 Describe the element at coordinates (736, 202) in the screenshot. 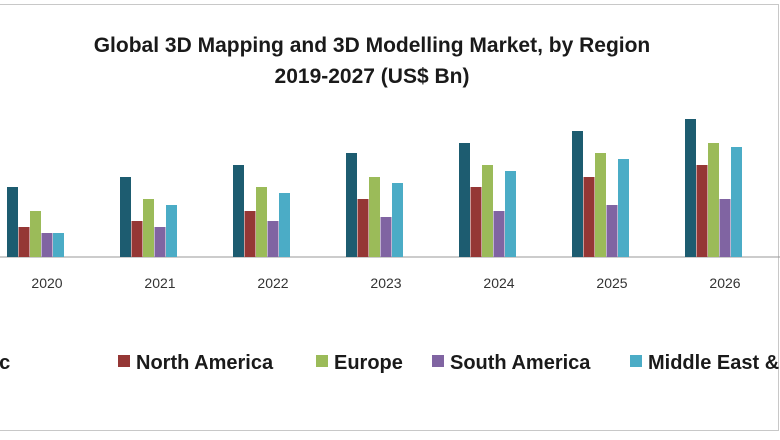

I see `bar-2026-middle-east-africa` at that location.